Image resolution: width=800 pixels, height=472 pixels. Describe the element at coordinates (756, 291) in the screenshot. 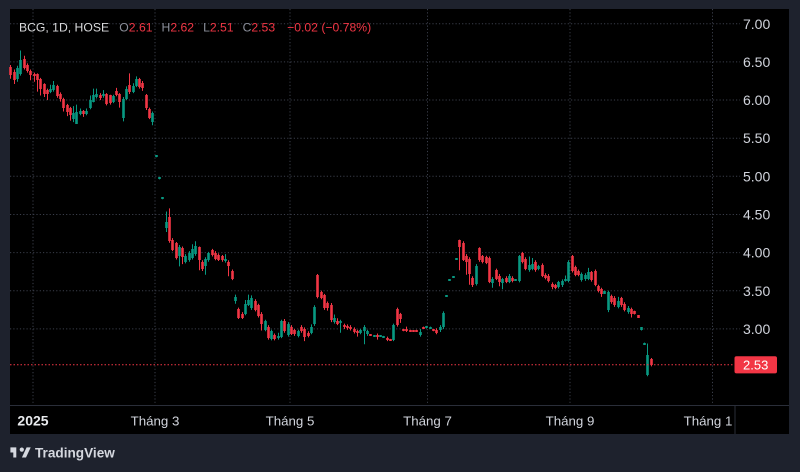

I see `svg-text: 3.50` at that location.